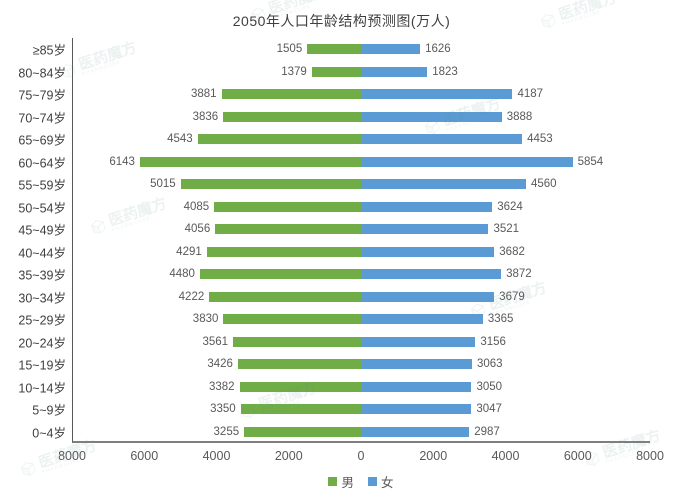 The height and width of the screenshot is (497, 683). What do you see at coordinates (333, 481) in the screenshot?
I see `legend-swatch` at bounding box center [333, 481].